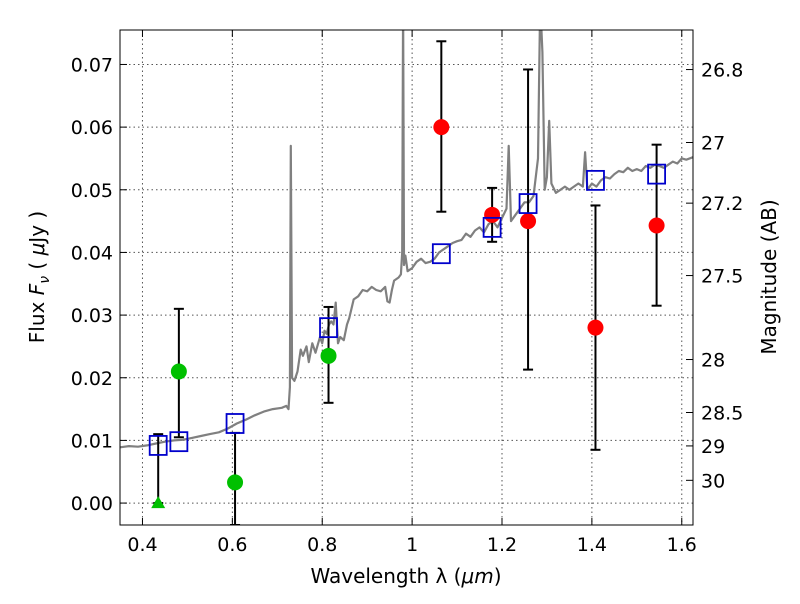 The width and height of the screenshot is (800, 604). What do you see at coordinates (722, 277) in the screenshot?
I see `y2-tick-label: 27.5` at bounding box center [722, 277].